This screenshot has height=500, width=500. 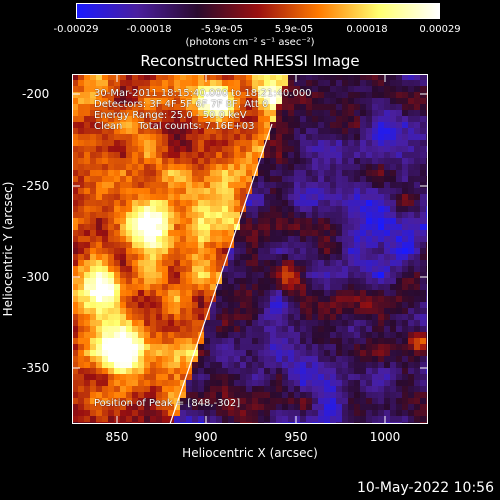 I want to click on footer-date: 10-May-2022 10:56, so click(x=425, y=488).